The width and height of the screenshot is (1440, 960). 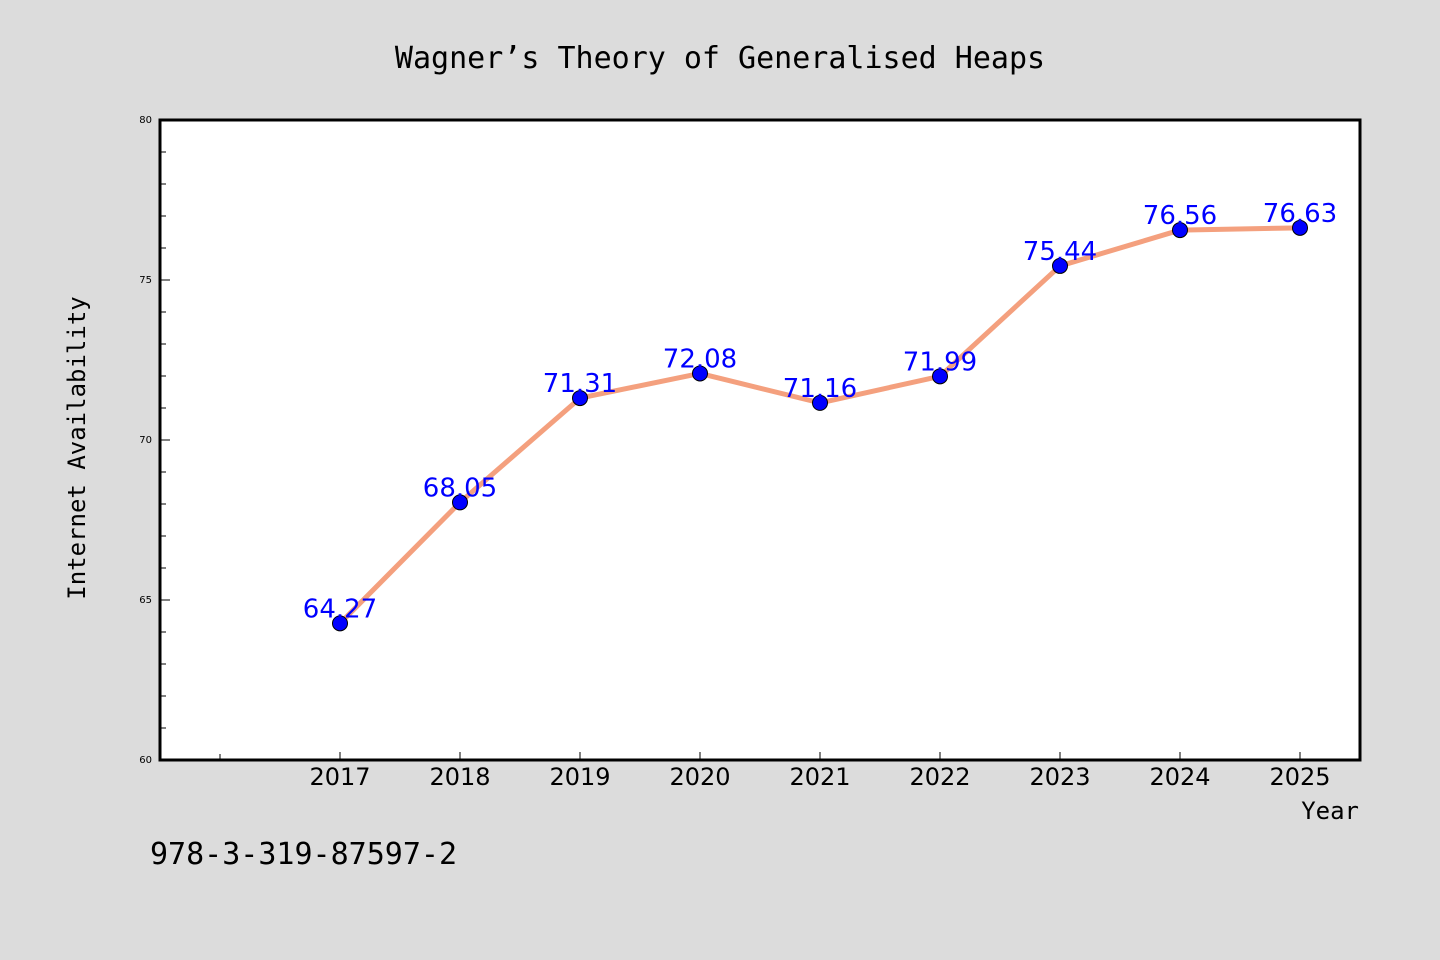 I want to click on x-tick-label: 2021, so click(x=819, y=777).